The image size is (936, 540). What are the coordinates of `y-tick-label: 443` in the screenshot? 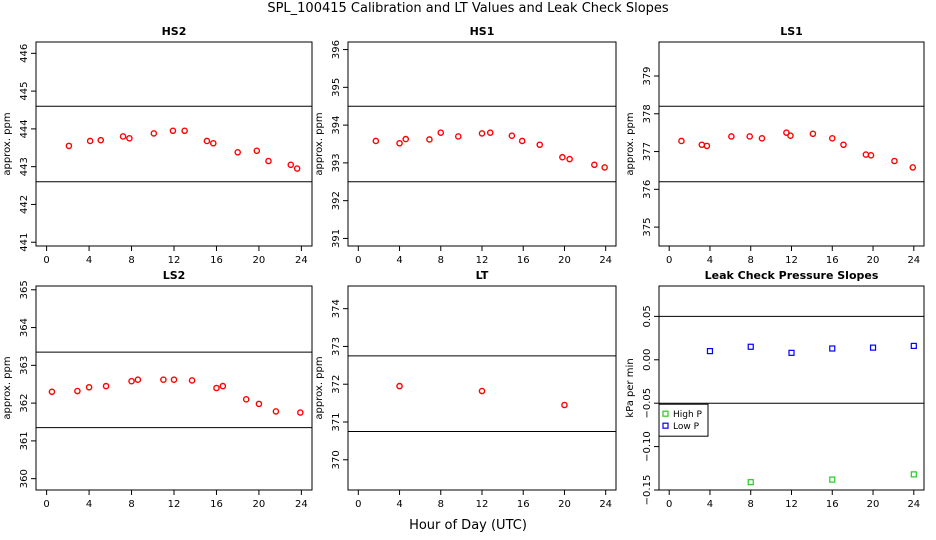 It's located at (24, 166).